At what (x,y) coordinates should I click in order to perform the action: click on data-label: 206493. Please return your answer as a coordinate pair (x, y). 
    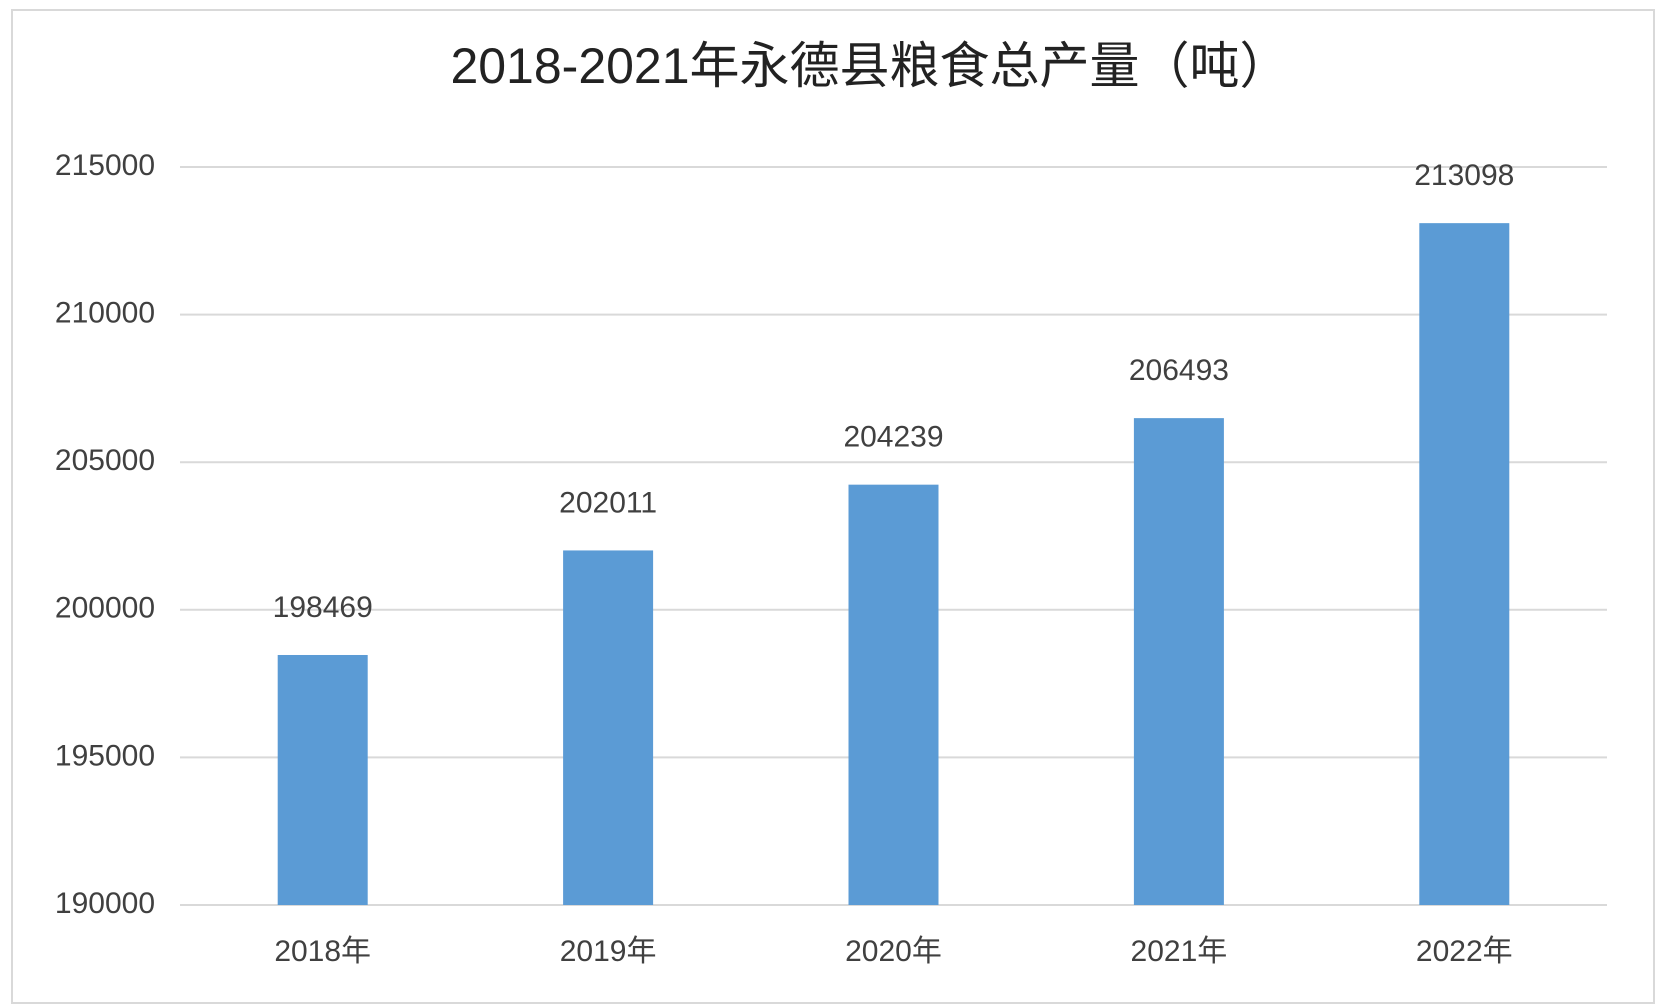
    Looking at the image, I should click on (1179, 370).